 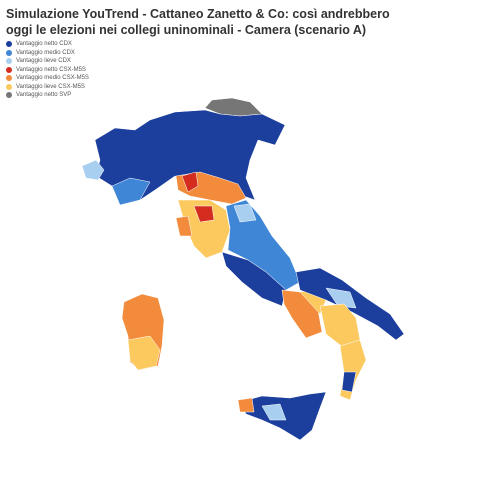 What do you see at coordinates (245, 213) in the screenshot?
I see `region-marche-light` at bounding box center [245, 213].